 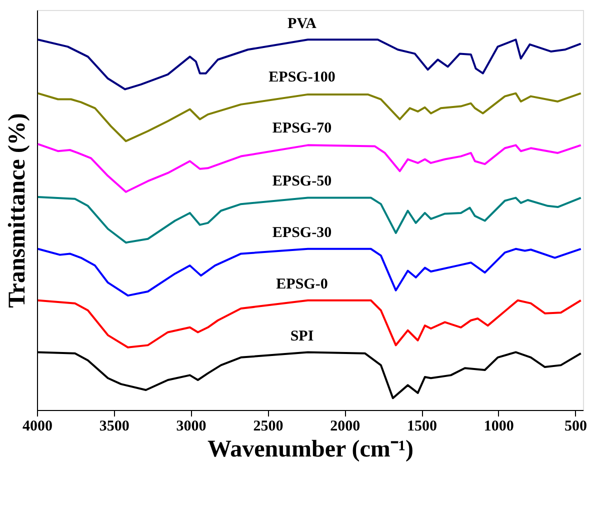 What do you see at coordinates (302, 233) in the screenshot?
I see `series-label: EPSG-30` at bounding box center [302, 233].